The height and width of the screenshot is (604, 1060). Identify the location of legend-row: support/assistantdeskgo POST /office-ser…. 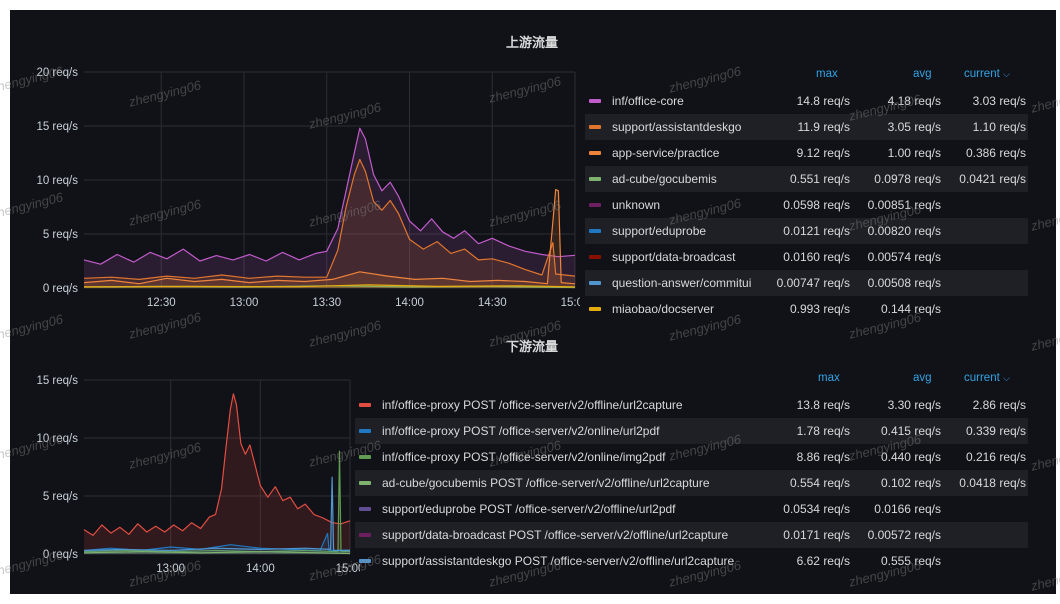
(691, 561).